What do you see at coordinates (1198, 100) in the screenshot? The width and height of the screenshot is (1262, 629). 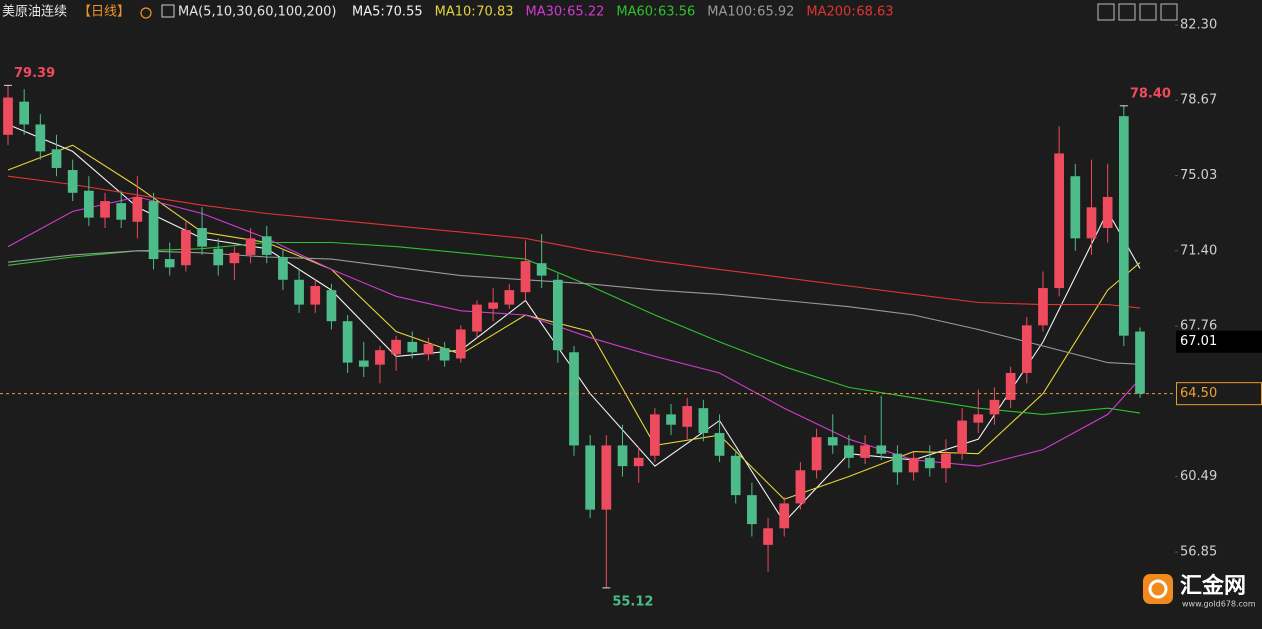 I see `y-tick-label: 78.67` at bounding box center [1198, 100].